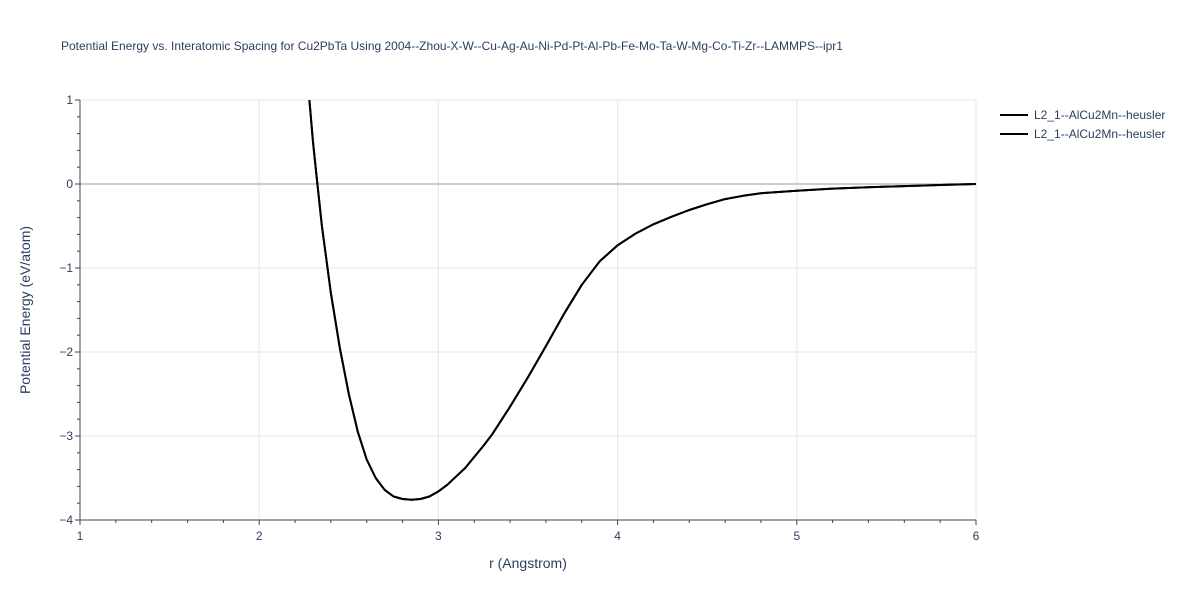  I want to click on x-tick-label: 3, so click(438, 536).